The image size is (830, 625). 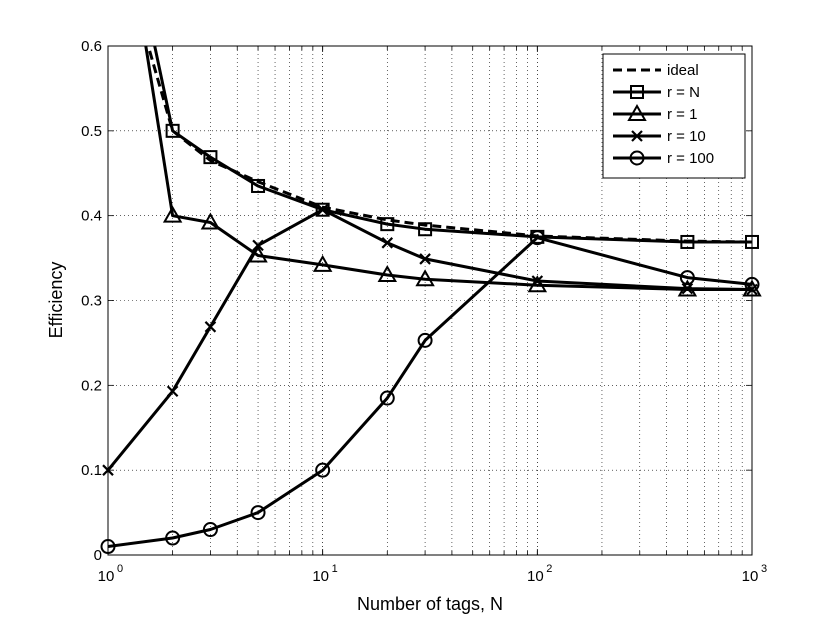 I want to click on legend-entry-label: r = N, so click(x=683, y=92).